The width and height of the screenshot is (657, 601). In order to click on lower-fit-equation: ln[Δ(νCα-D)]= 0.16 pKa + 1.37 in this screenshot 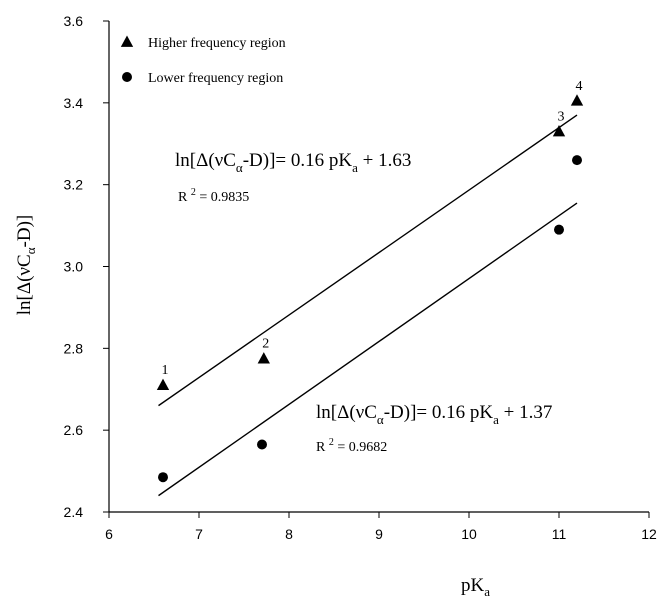, I will do `click(434, 414)`.